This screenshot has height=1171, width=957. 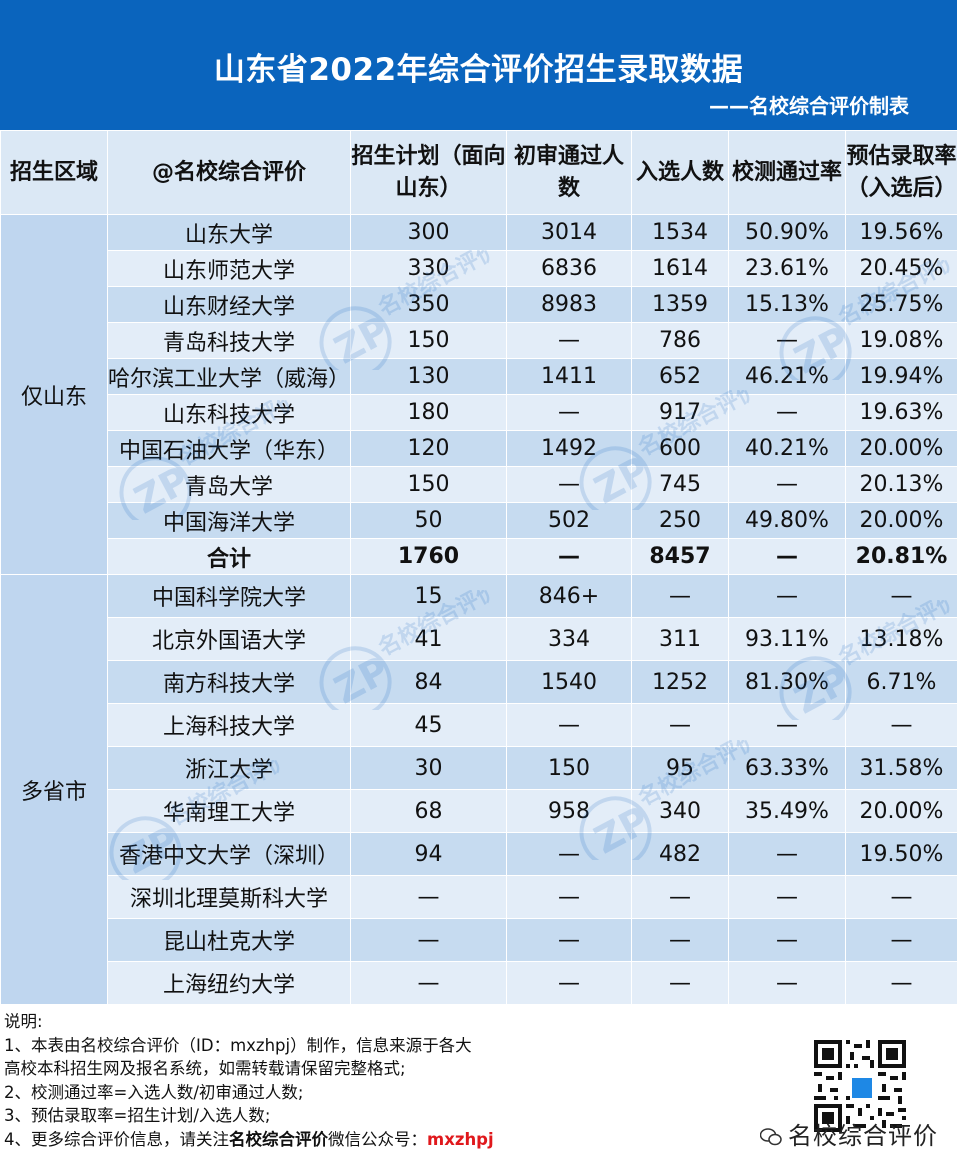 I want to click on table-row: 上海纽约大学 — — — — —, so click(x=479, y=983).